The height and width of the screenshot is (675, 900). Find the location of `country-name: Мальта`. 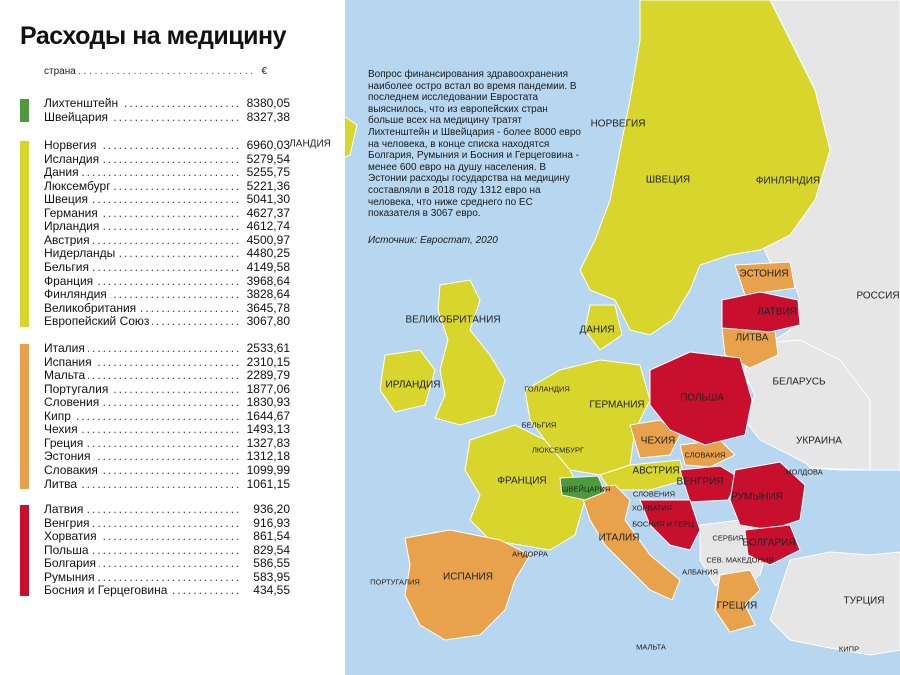

country-name: Мальта is located at coordinates (66, 375).